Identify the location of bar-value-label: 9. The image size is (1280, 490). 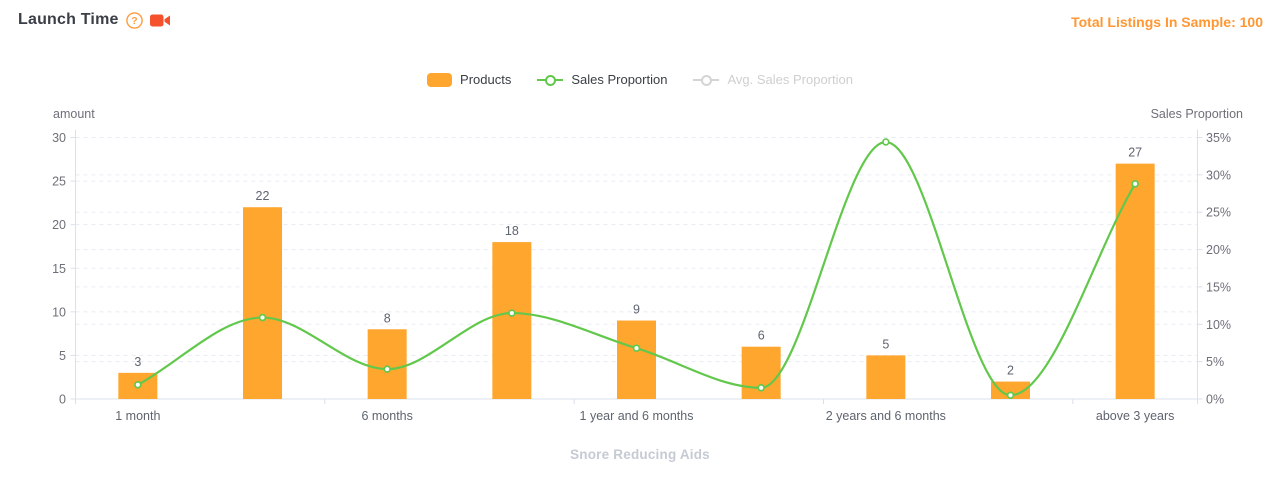
(636, 310).